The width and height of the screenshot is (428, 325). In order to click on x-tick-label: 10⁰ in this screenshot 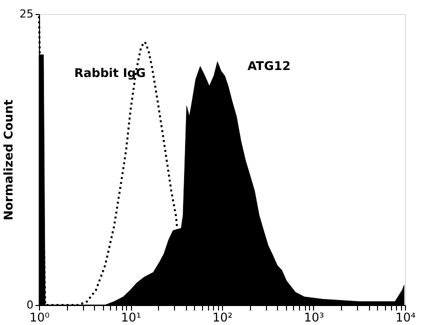, I will do `click(39, 317)`.